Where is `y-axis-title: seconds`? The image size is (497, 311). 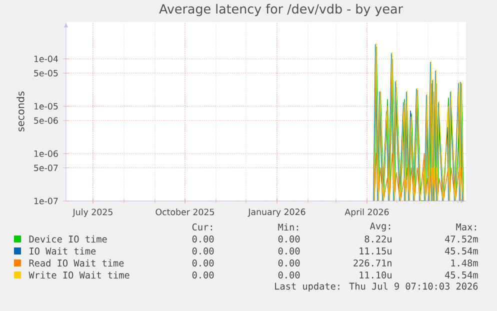 y-axis-title: seconds is located at coordinates (20, 112).